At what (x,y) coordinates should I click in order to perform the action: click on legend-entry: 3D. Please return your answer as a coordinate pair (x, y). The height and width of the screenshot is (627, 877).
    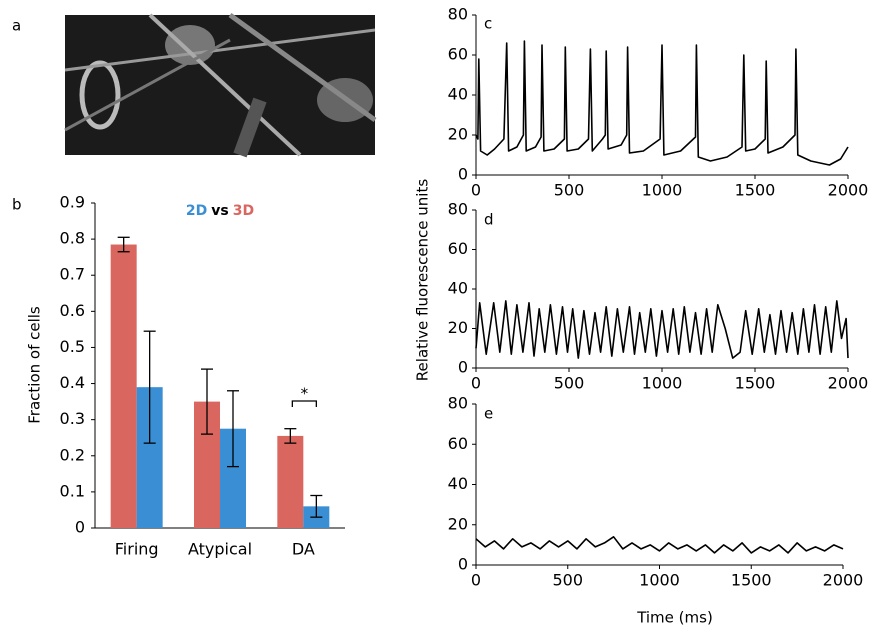
    Looking at the image, I should click on (243, 211).